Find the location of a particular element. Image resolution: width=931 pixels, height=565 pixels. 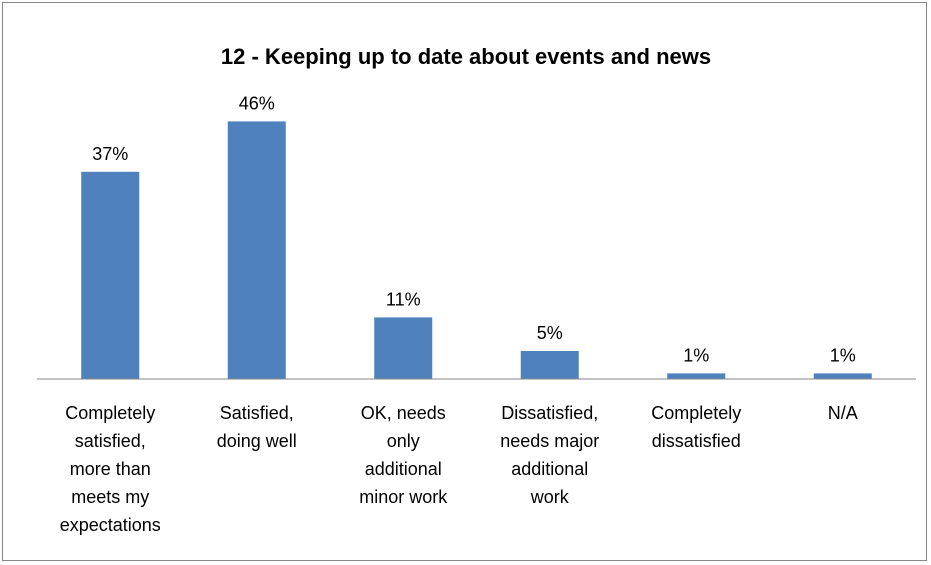

category-label-line: Dissatisfied, is located at coordinates (549, 413).